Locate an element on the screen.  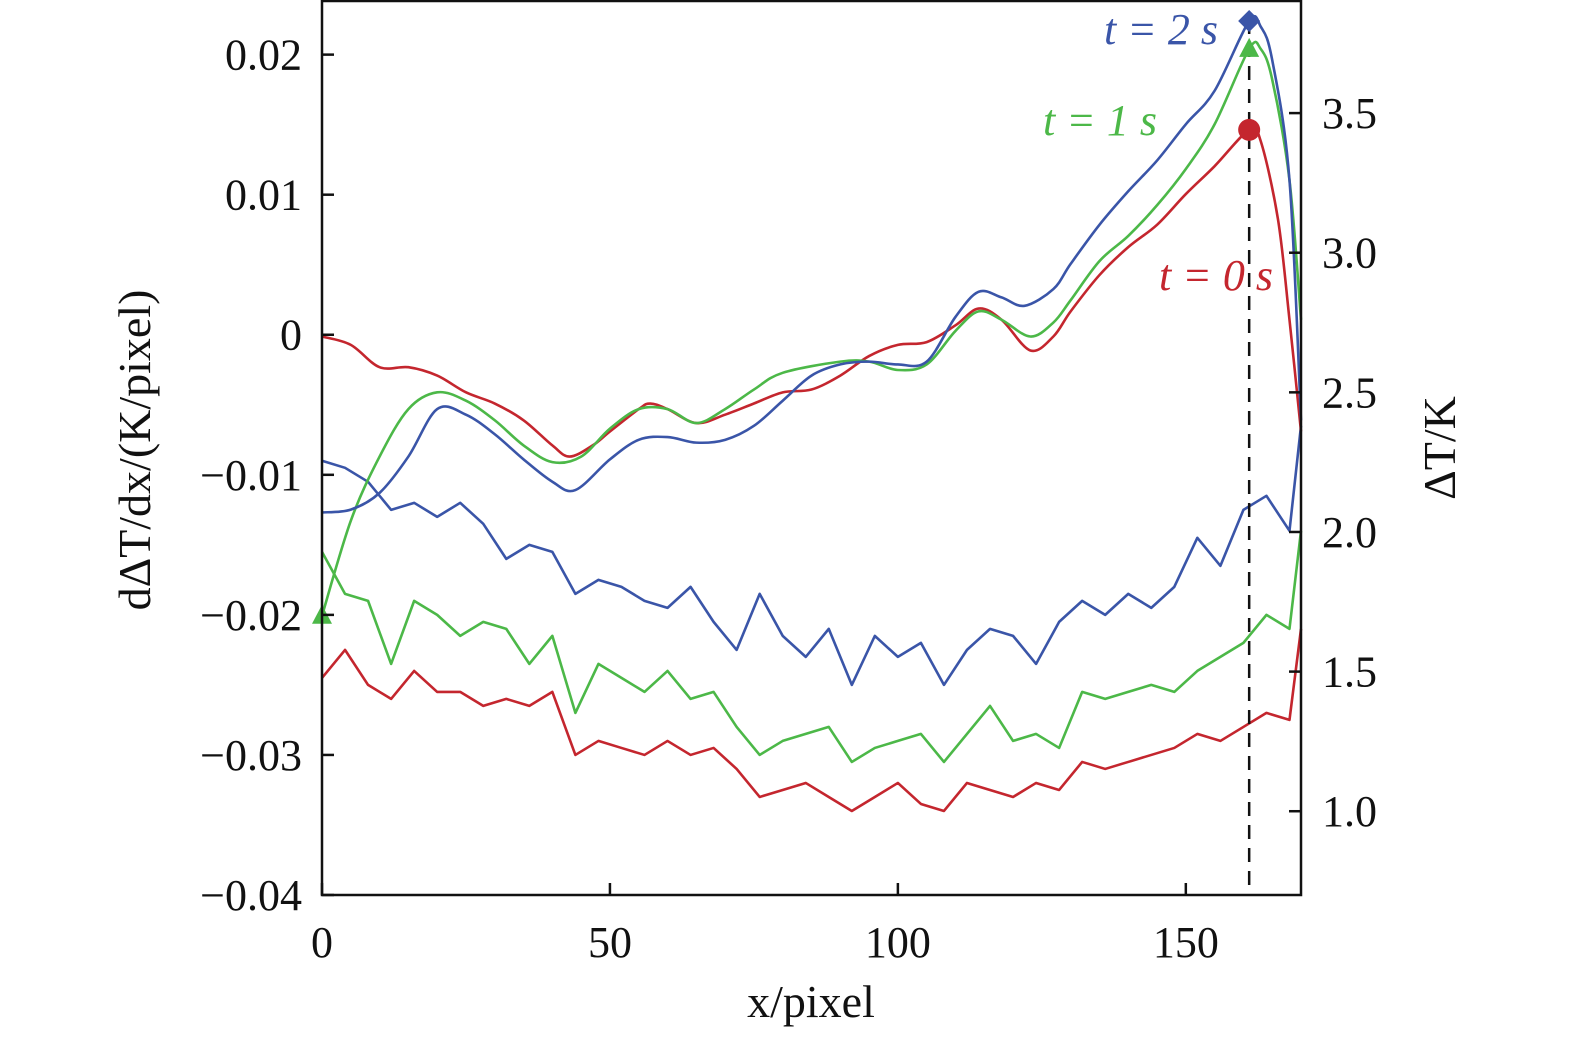
right-tick-label: 3.5 is located at coordinates (1349, 113).